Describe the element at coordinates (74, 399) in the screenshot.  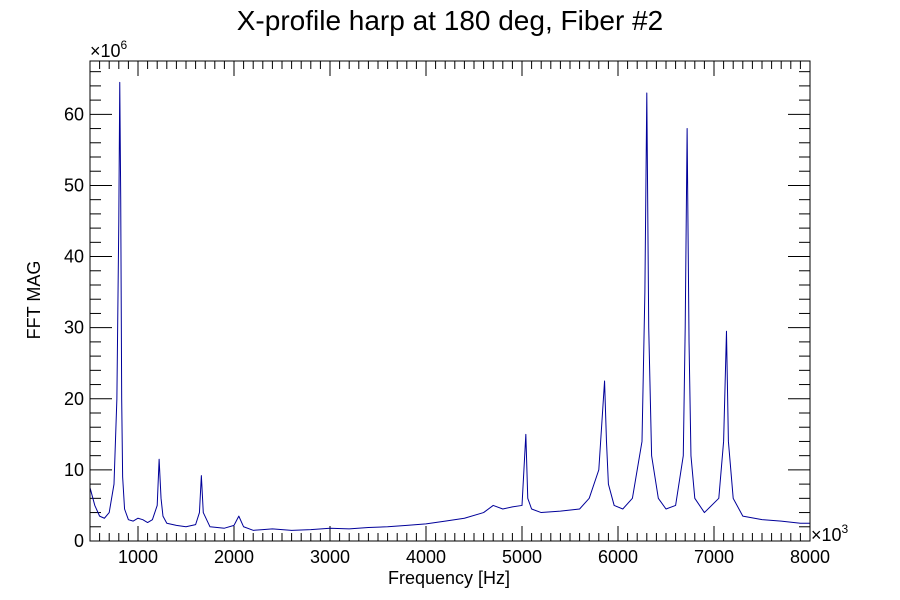
I see `y-tick-label: 20` at that location.